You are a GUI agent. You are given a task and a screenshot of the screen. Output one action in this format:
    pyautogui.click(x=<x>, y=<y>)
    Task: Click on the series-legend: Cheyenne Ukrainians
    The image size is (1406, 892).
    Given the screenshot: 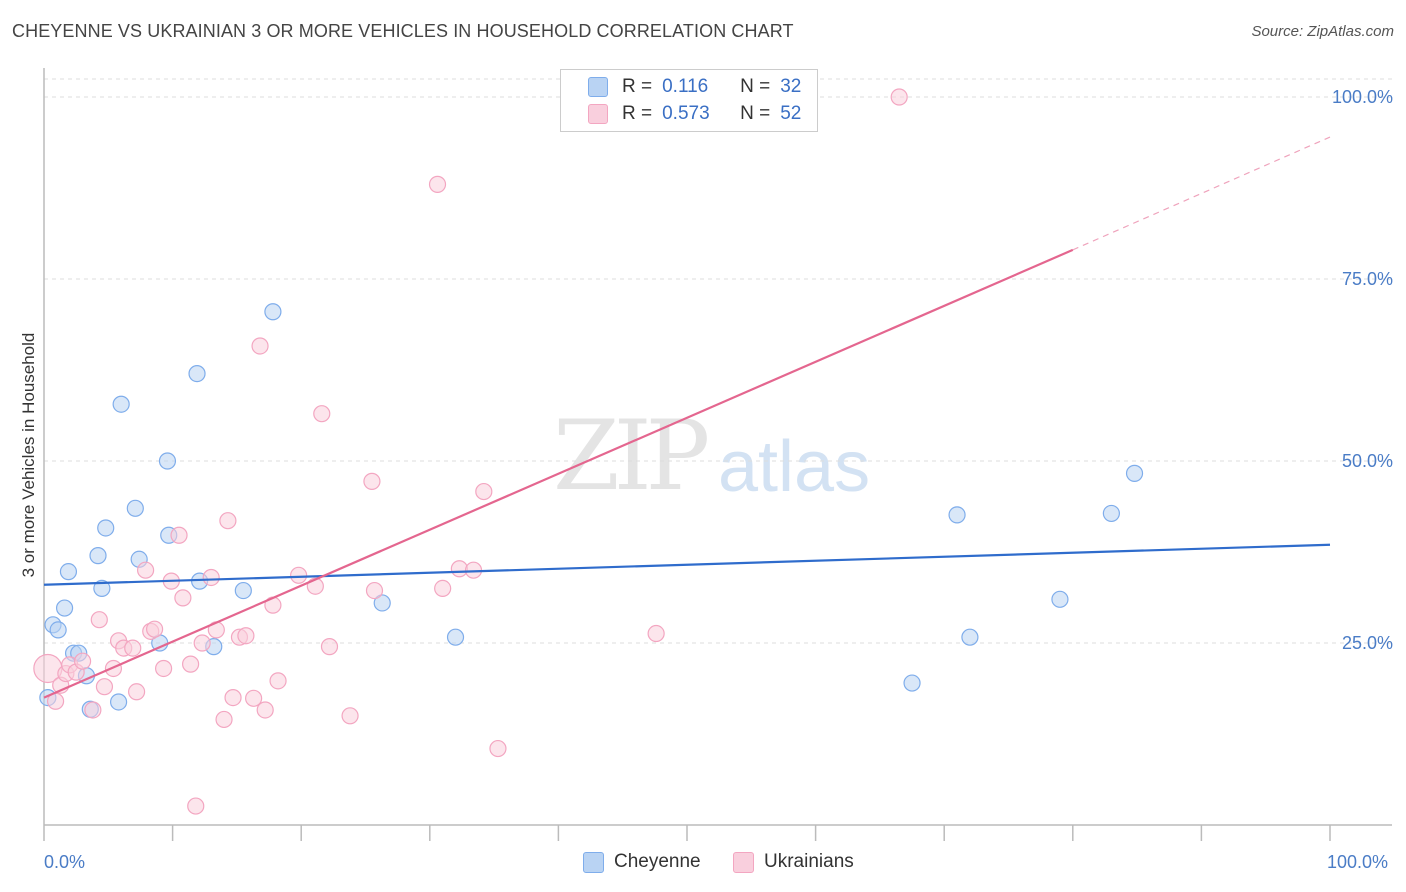 What is the action you would take?
    pyautogui.click(x=703, y=864)
    